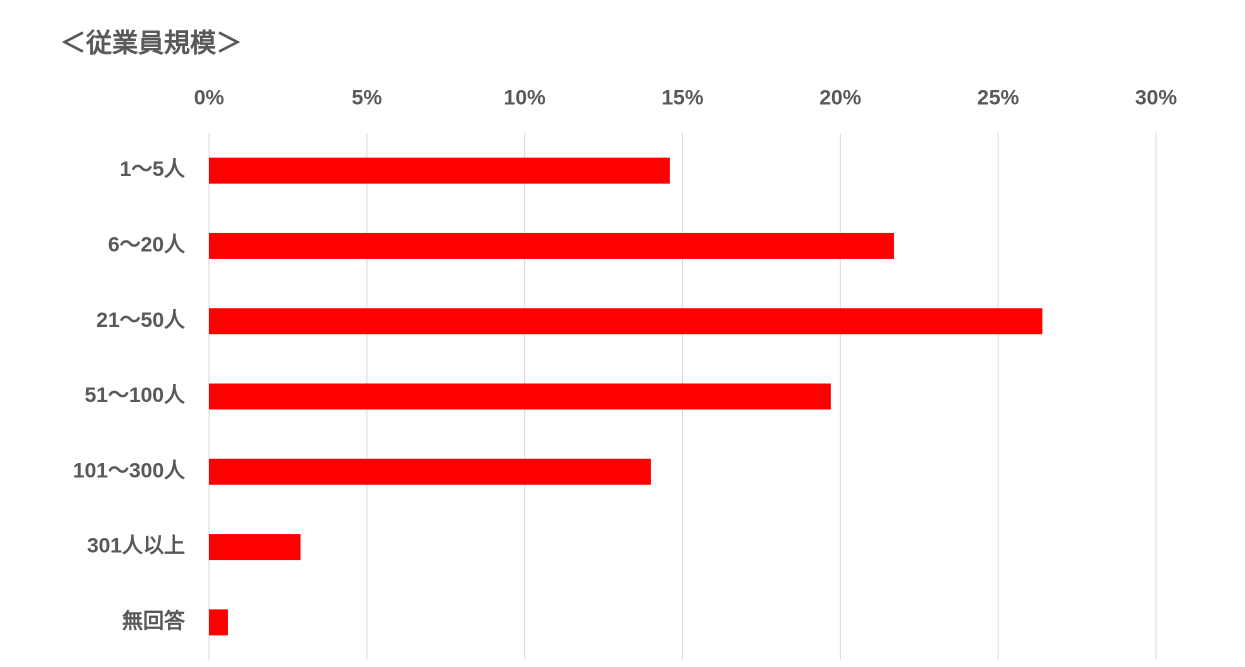 The height and width of the screenshot is (667, 1245). What do you see at coordinates (840, 98) in the screenshot?
I see `x-tick-label: 20%` at bounding box center [840, 98].